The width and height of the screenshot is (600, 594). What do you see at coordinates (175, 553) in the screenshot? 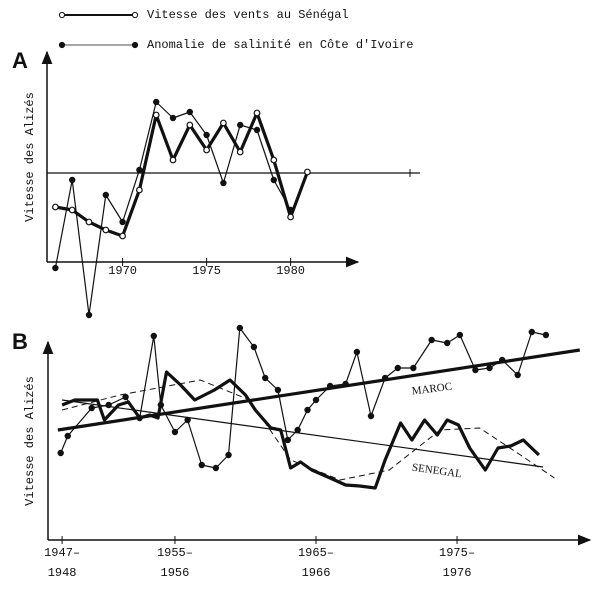
I see `x-tick-label: 1955–` at bounding box center [175, 553].